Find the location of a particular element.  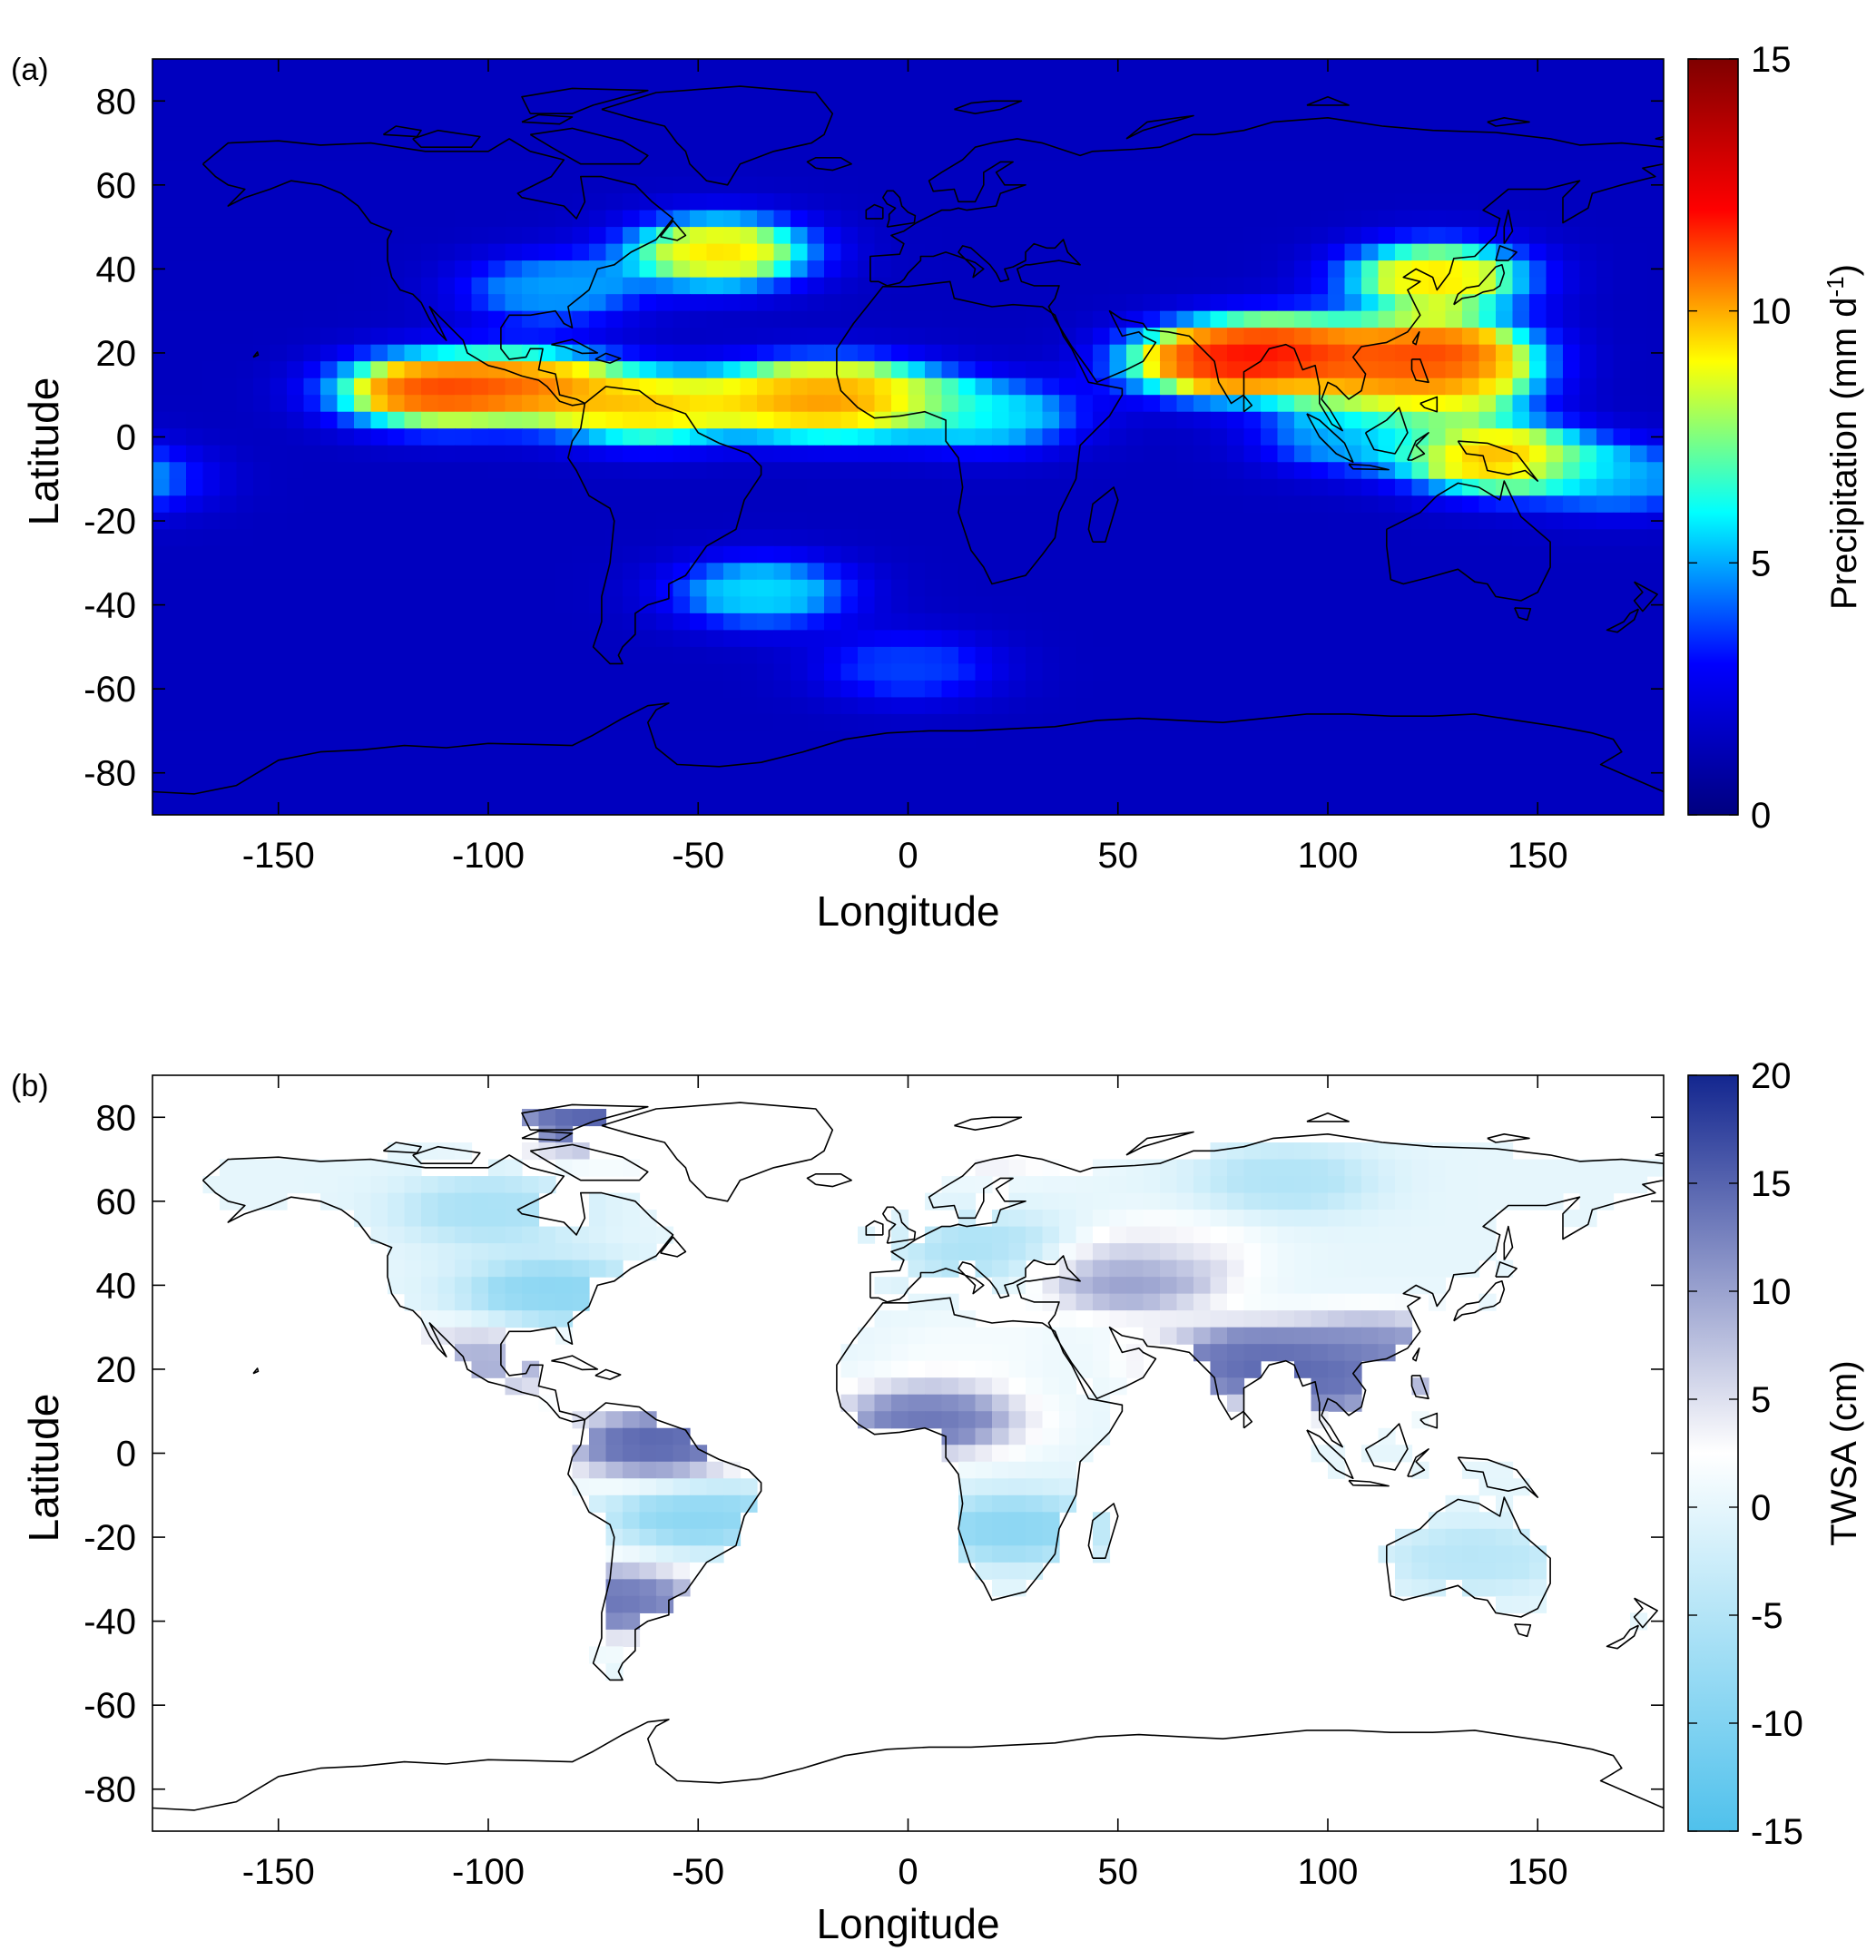

colorbar: 0 5 10 15 Precipitation (mm d-1) is located at coordinates (1776, 438).